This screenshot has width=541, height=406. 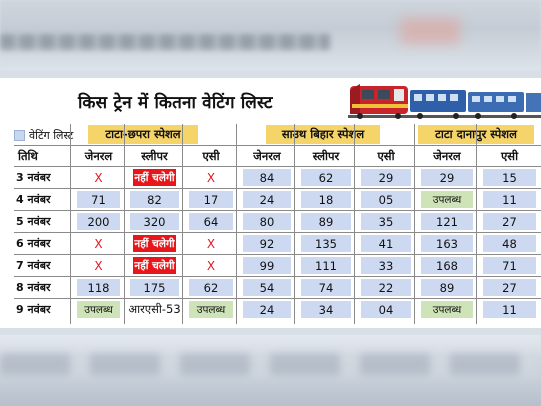 I want to click on table-cell: 320, so click(x=154, y=221).